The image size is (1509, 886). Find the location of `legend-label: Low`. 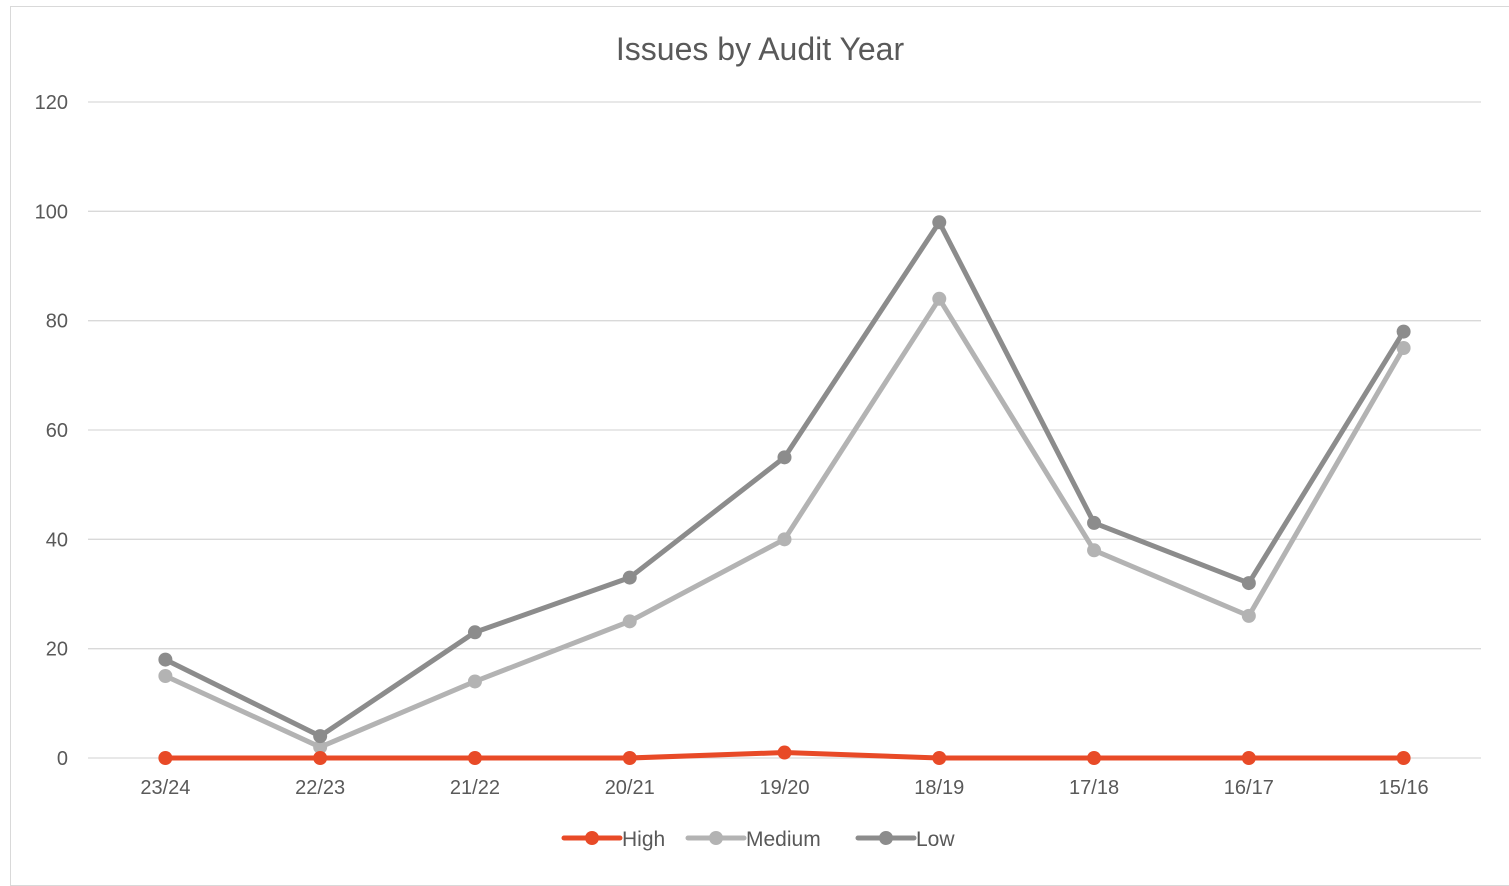

legend-label: Low is located at coordinates (935, 839).